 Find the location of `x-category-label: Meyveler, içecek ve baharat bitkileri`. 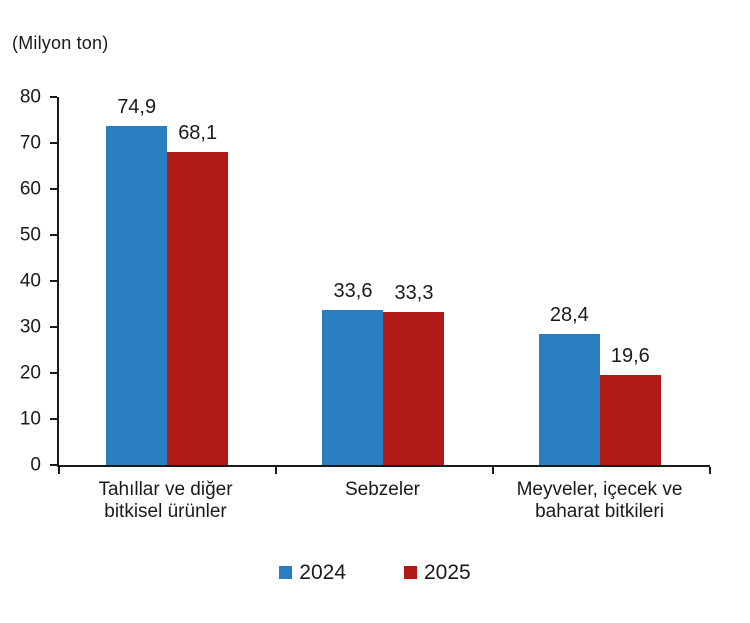

x-category-label: Meyveler, içecek ve baharat bitkileri is located at coordinates (599, 501).